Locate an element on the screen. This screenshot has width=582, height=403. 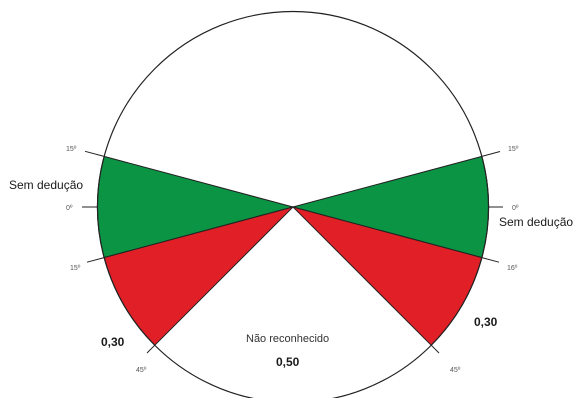
angle-label-right-15-top: 15º is located at coordinates (513, 149).